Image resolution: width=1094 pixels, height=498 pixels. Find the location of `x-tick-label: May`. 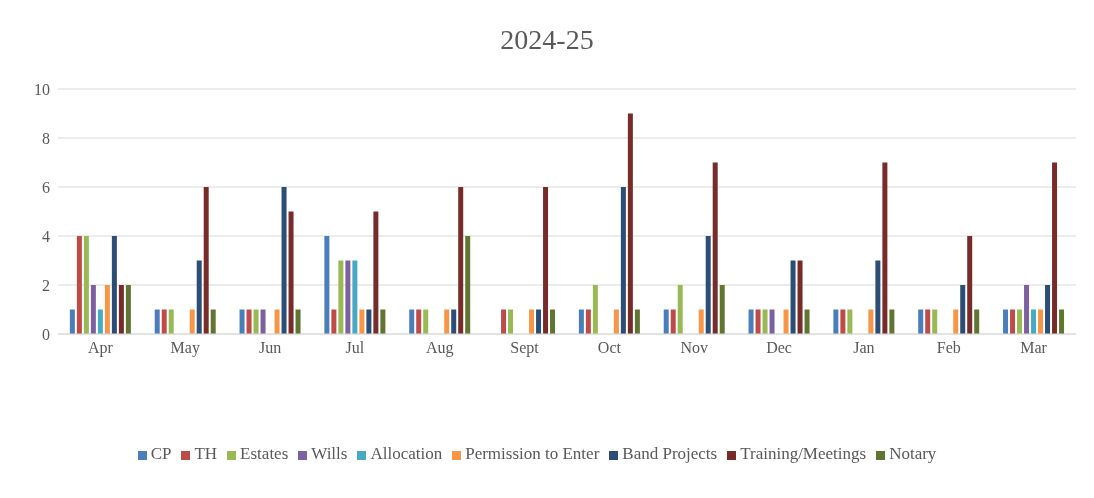

x-tick-label: May is located at coordinates (185, 348).